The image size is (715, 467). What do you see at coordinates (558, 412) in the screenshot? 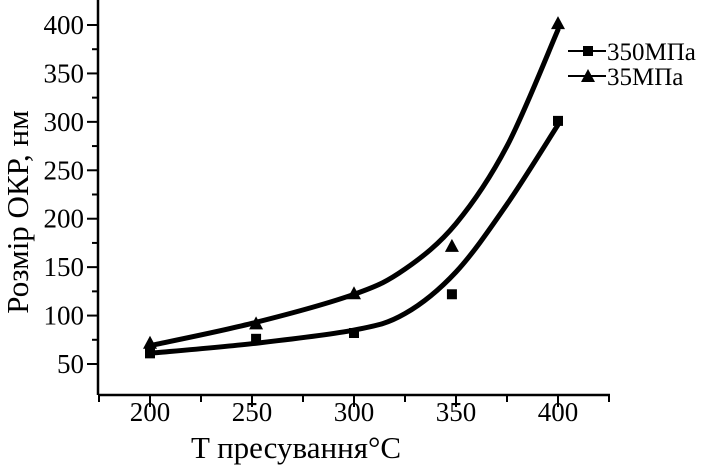
I see `x-tick-label: 400` at bounding box center [558, 412].